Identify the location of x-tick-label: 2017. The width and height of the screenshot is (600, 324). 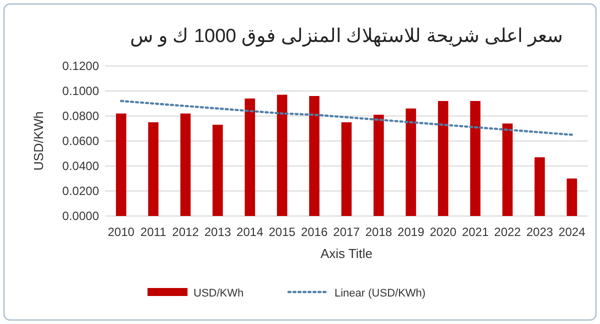
(346, 232).